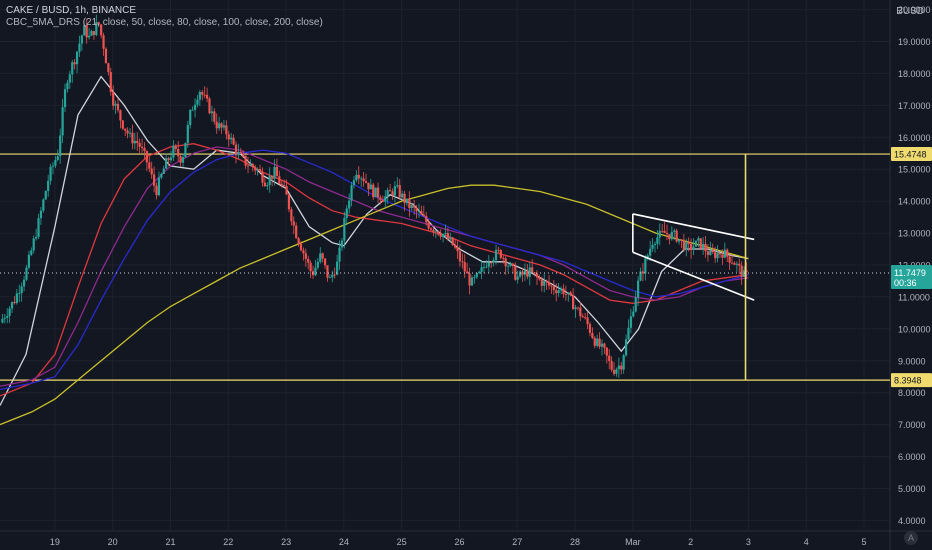 The height and width of the screenshot is (550, 932). I want to click on price-tick-label: 13.0000, so click(914, 234).